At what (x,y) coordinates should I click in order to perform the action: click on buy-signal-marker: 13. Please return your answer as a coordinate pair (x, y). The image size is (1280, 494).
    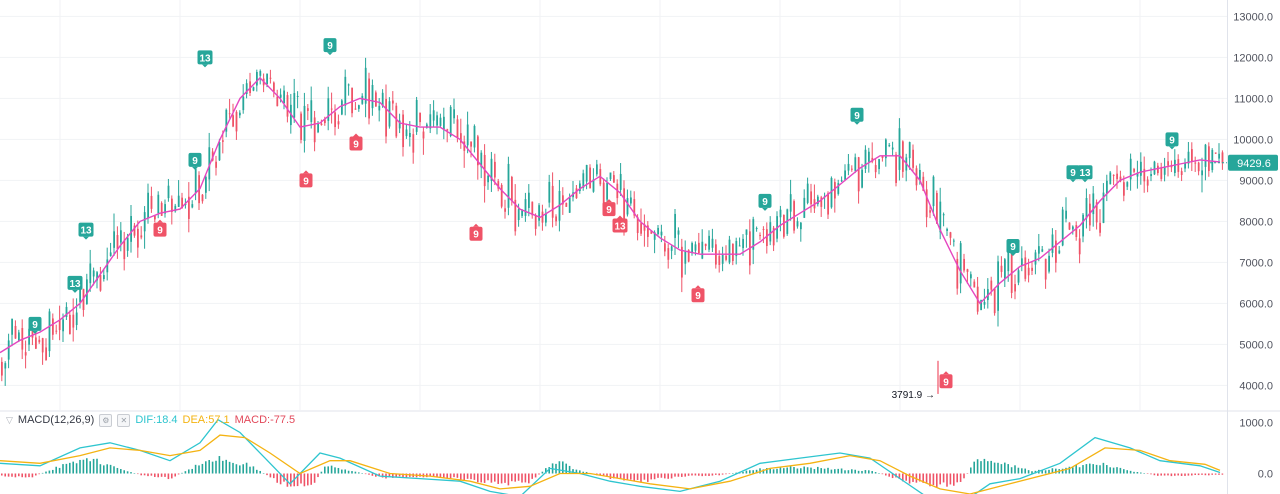
    Looking at the image, I should click on (205, 59).